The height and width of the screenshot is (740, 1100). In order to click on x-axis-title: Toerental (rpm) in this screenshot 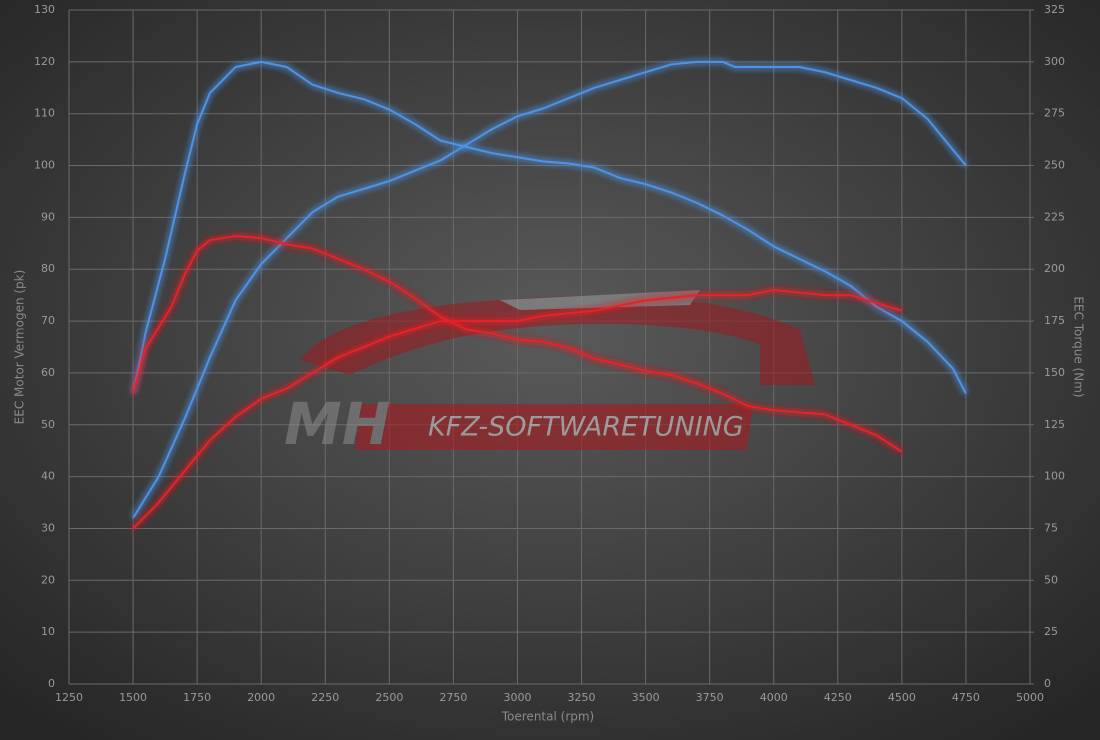, I will do `click(547, 717)`.